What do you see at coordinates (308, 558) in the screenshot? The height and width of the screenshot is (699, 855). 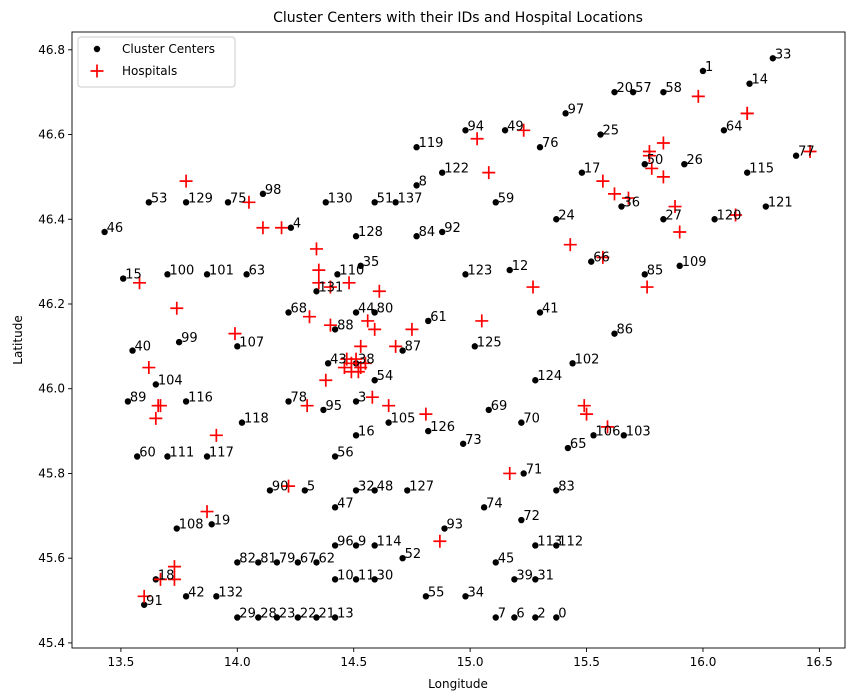 I see `cluster-id-label: 67` at bounding box center [308, 558].